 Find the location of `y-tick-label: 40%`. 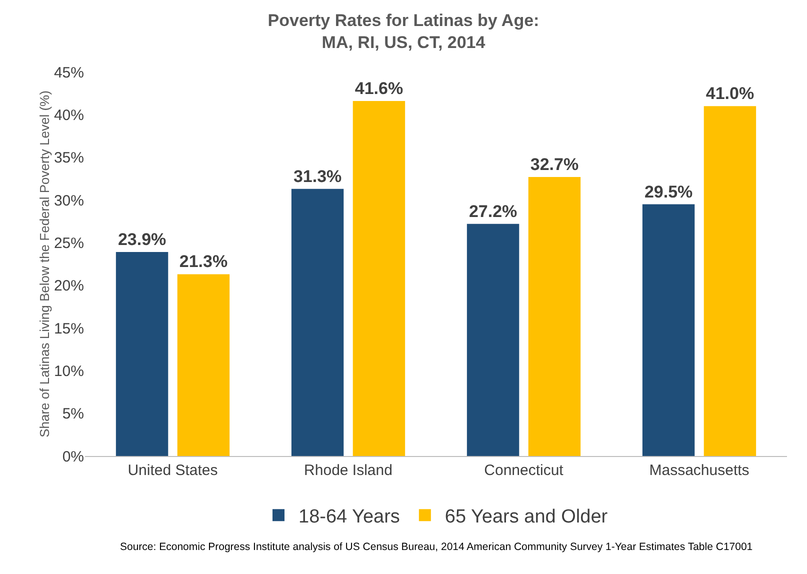

y-tick-label: 40% is located at coordinates (69, 115).